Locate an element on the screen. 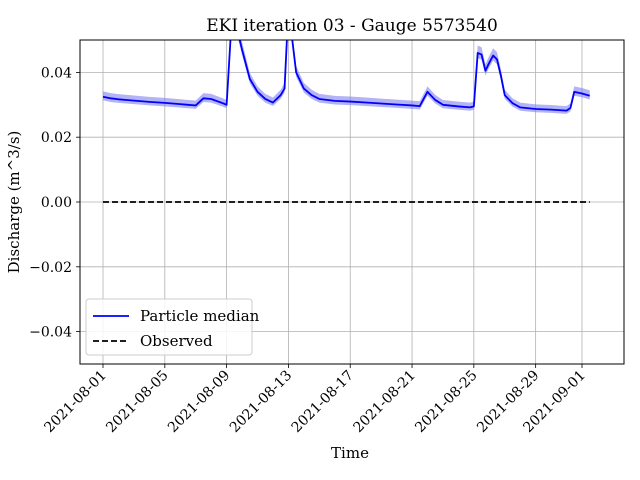 The width and height of the screenshot is (640, 480). y-tick-label: −0.04 is located at coordinates (50, 333).